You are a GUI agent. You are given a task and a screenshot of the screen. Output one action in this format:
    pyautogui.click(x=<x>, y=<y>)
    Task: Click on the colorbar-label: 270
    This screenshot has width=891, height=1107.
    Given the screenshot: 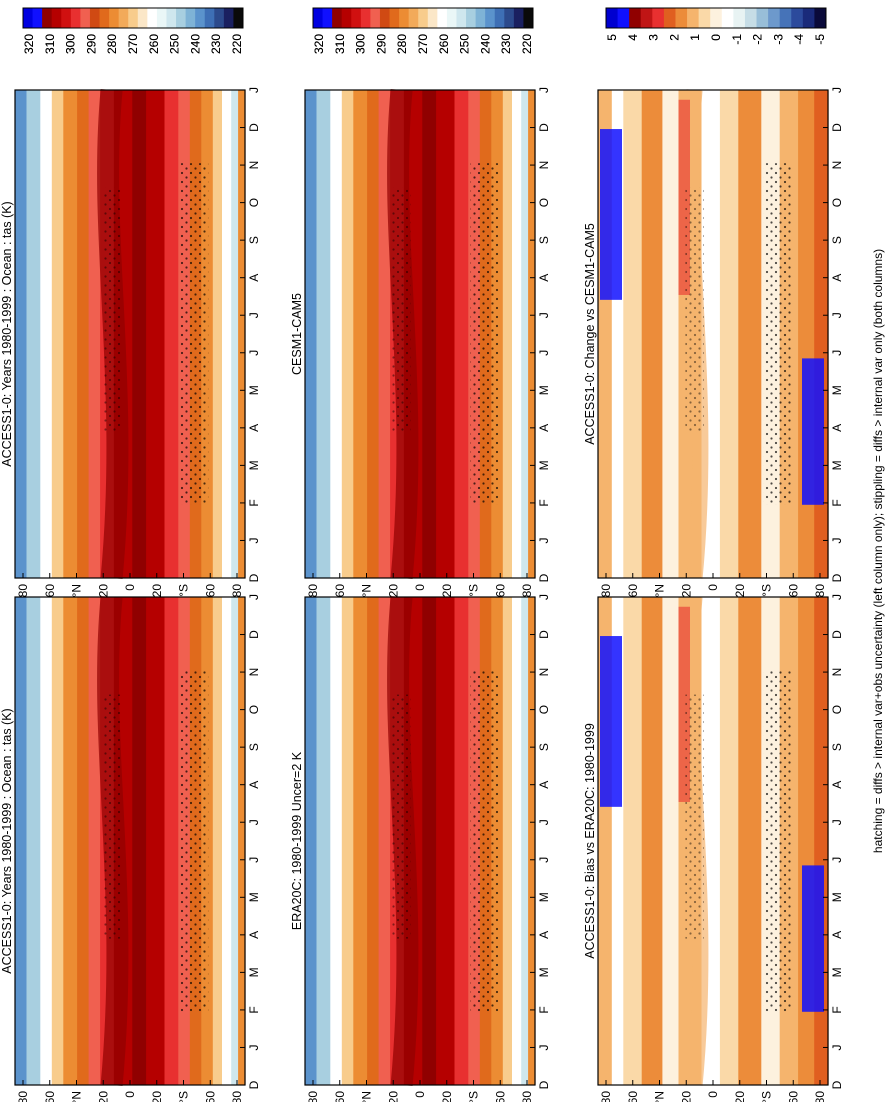 What is the action you would take?
    pyautogui.click(x=133, y=44)
    